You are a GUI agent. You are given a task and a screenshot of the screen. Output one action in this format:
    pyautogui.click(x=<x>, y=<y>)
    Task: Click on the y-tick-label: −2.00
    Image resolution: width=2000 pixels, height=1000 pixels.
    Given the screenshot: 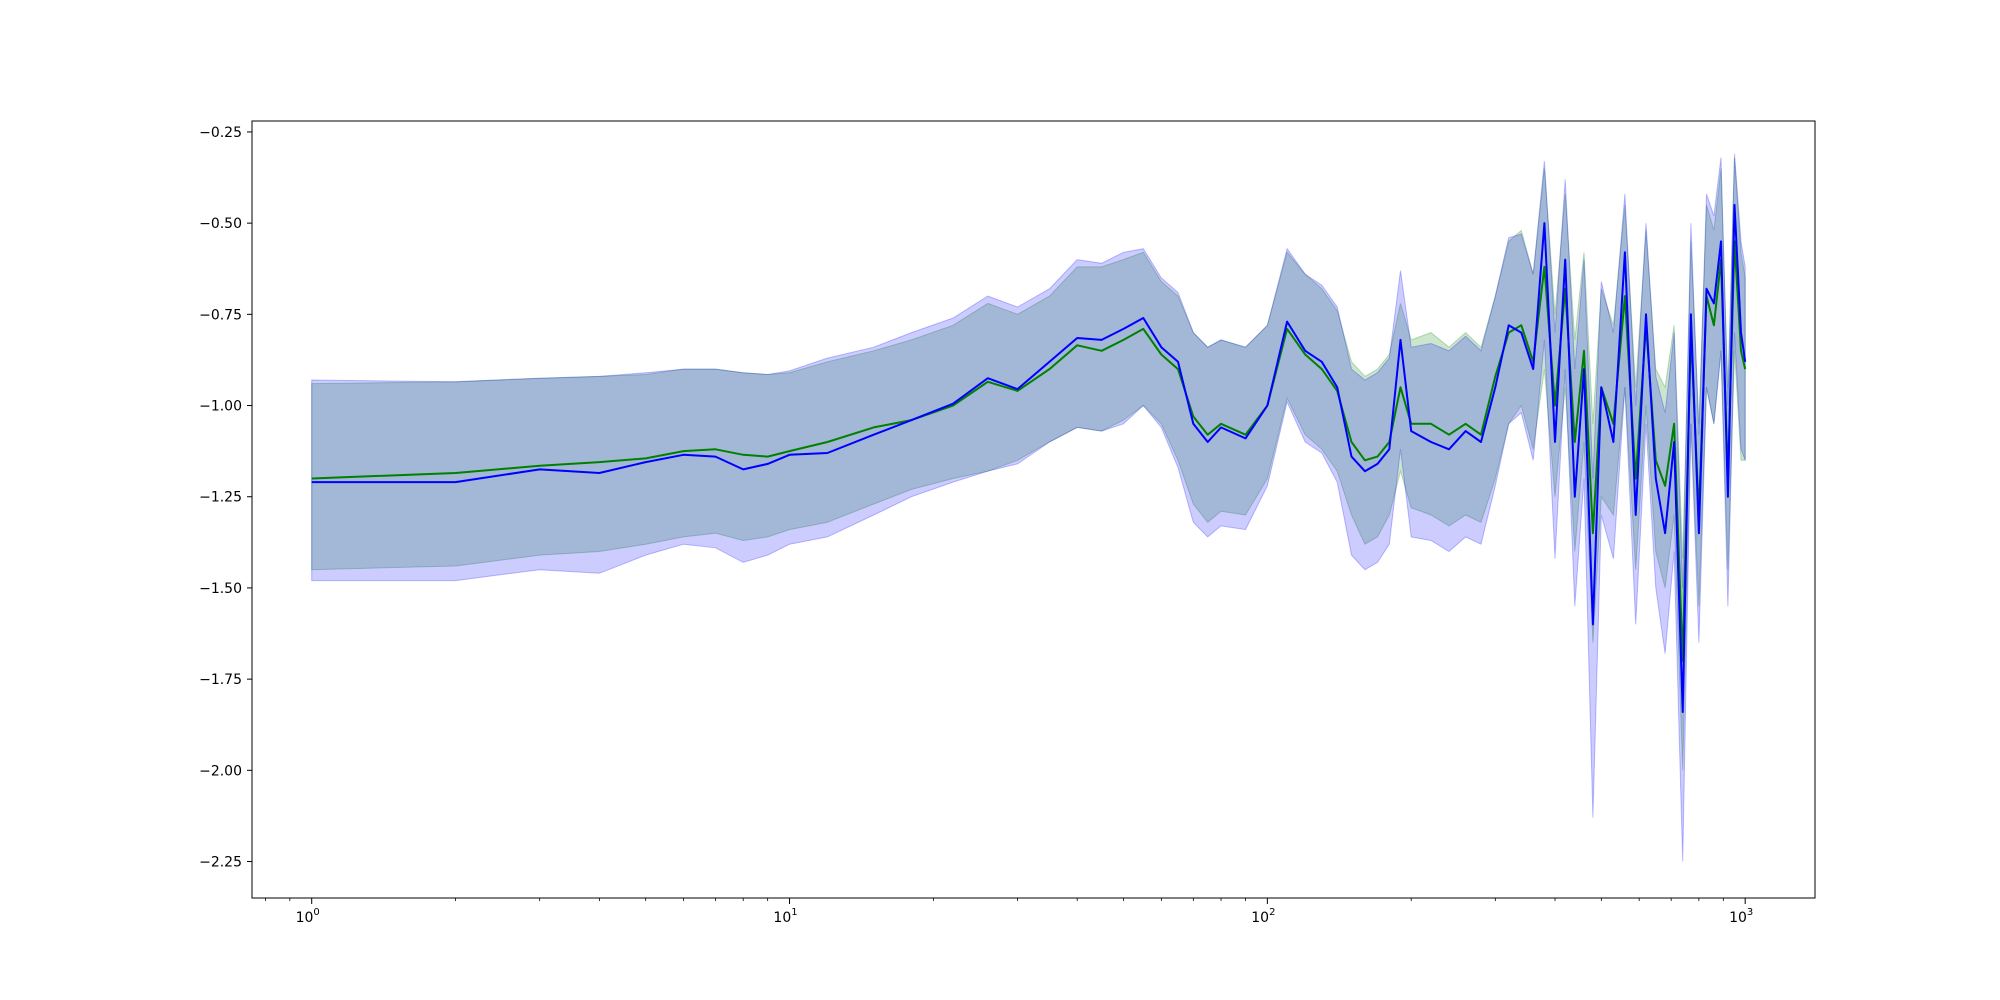 What is the action you would take?
    pyautogui.click(x=220, y=771)
    